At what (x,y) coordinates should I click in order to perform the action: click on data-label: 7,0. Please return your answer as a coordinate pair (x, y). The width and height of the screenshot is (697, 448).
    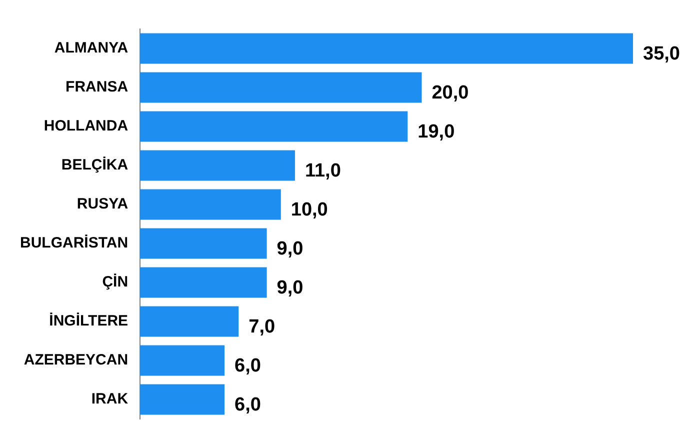
    Looking at the image, I should click on (262, 327).